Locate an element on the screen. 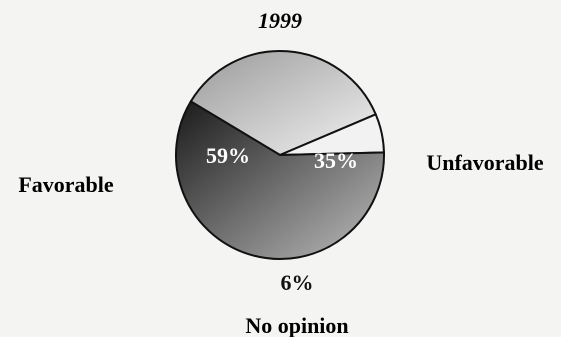 The width and height of the screenshot is (561, 337). slice-value-no-opinion: 6% is located at coordinates (297, 282).